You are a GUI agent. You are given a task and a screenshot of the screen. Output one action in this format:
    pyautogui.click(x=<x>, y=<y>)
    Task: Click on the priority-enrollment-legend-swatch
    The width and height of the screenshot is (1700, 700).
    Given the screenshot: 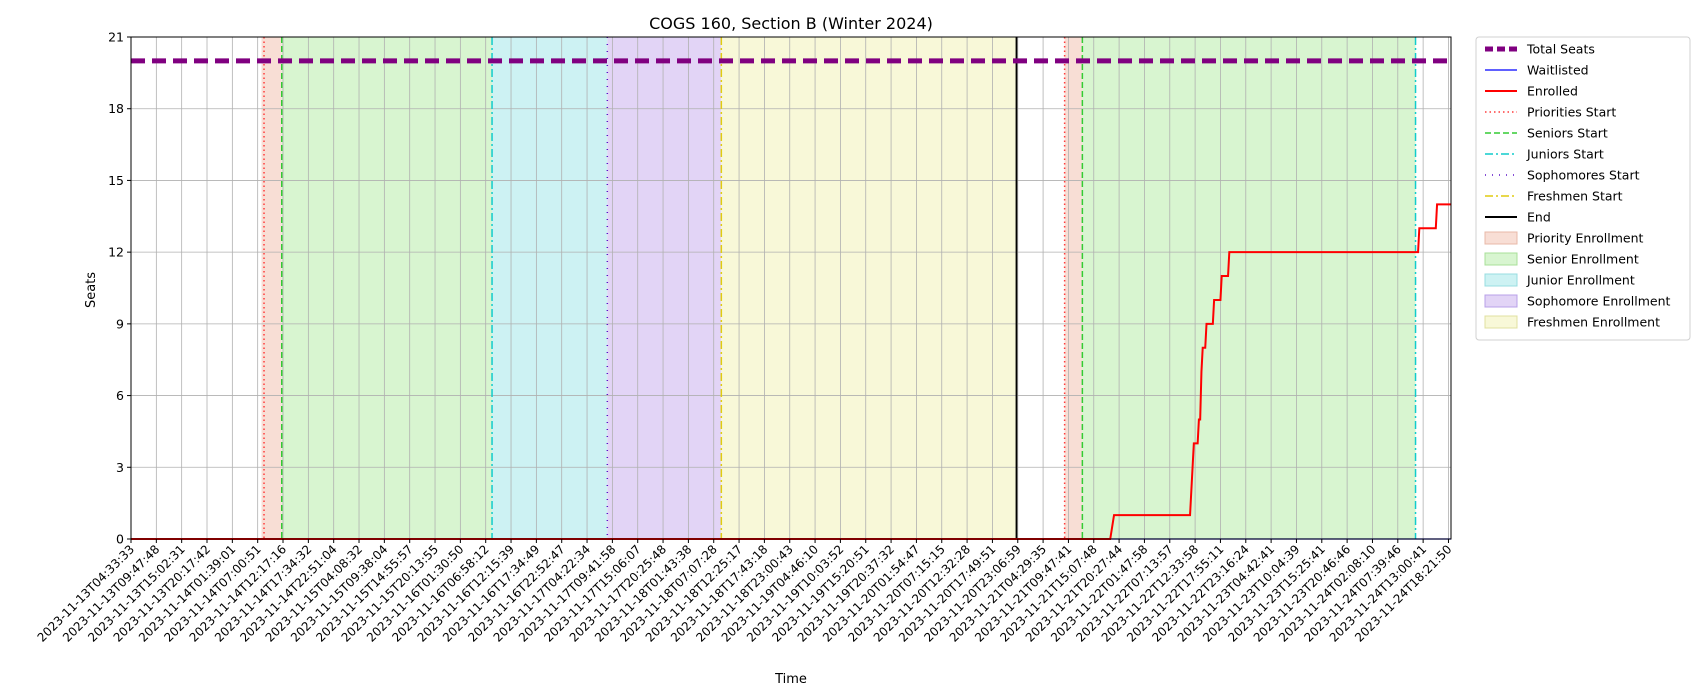 What is the action you would take?
    pyautogui.click(x=1501, y=238)
    